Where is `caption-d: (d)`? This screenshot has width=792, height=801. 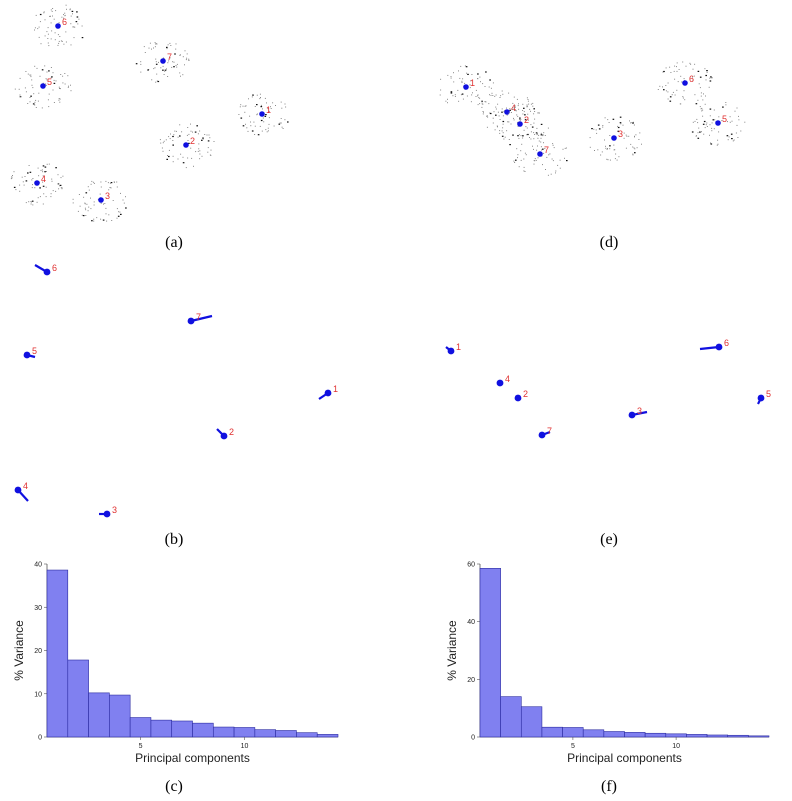
caption-d: (d) is located at coordinates (609, 242).